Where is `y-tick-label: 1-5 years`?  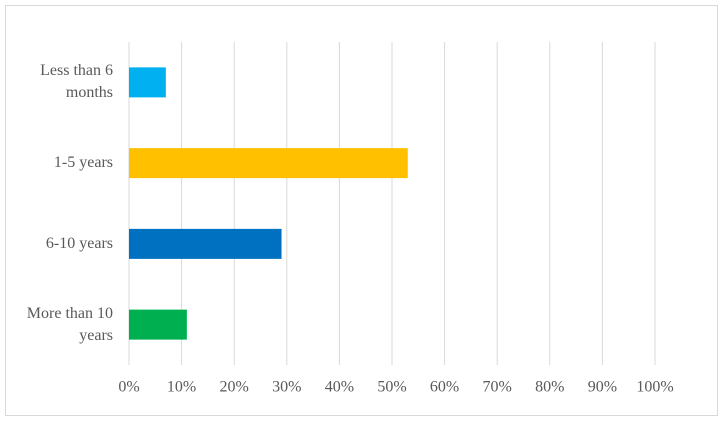
y-tick-label: 1-5 years is located at coordinates (83, 163).